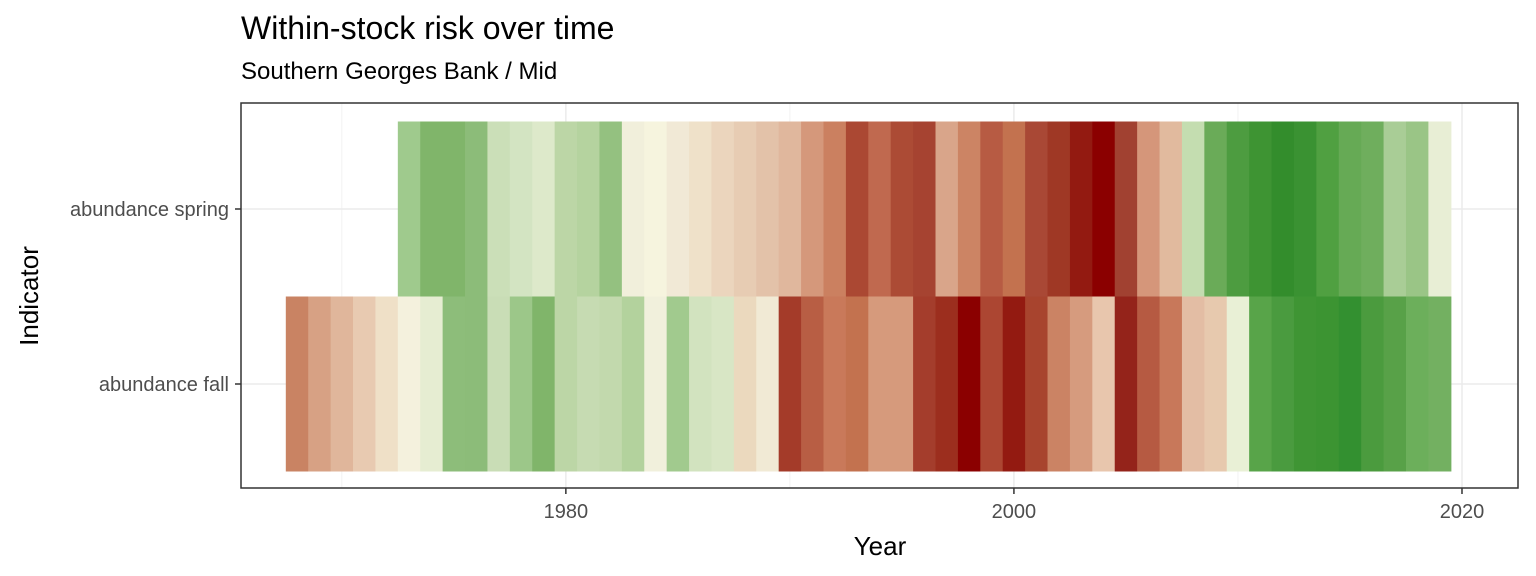 The height and width of the screenshot is (576, 1536). I want to click on x-axis-title: Year, so click(880, 546).